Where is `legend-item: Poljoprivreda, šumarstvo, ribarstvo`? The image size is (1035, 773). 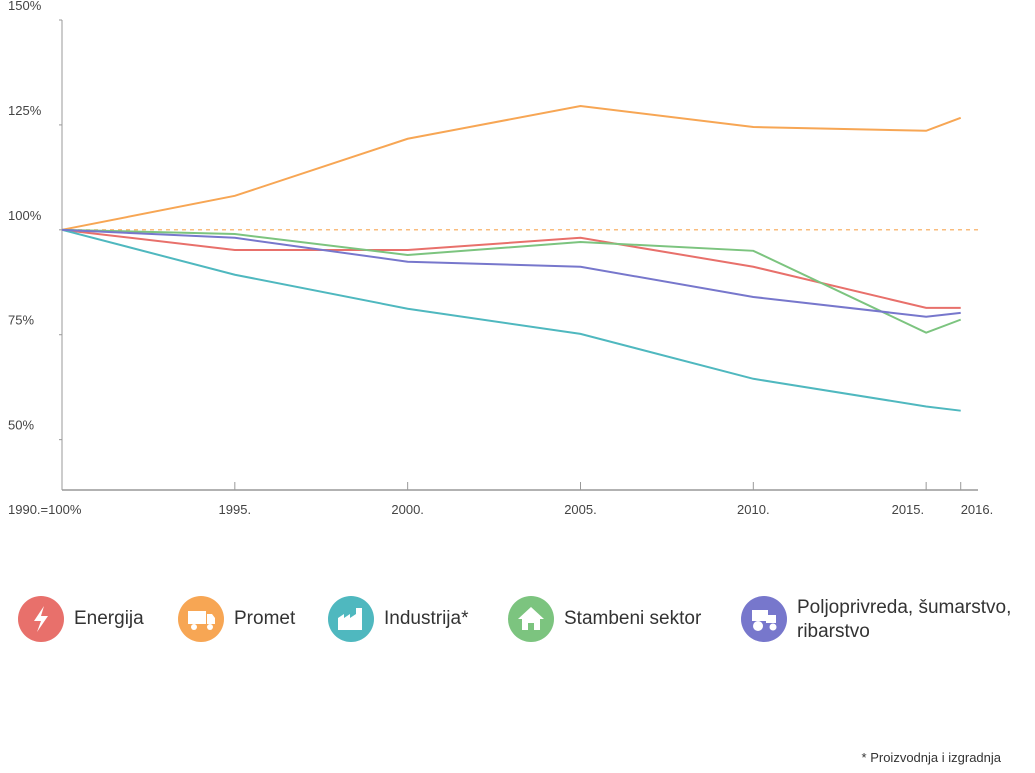 legend-item: Poljoprivreda, šumarstvo, ribarstvo is located at coordinates (887, 620).